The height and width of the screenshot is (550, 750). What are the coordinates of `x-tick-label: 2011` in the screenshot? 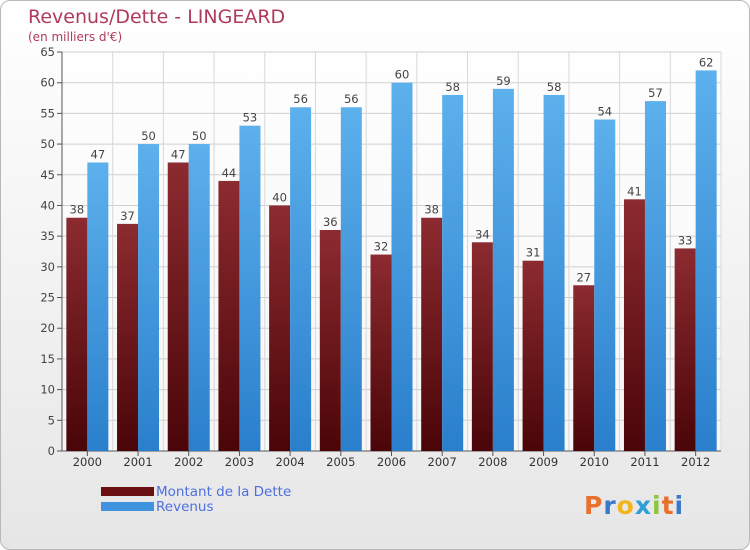 It's located at (644, 462).